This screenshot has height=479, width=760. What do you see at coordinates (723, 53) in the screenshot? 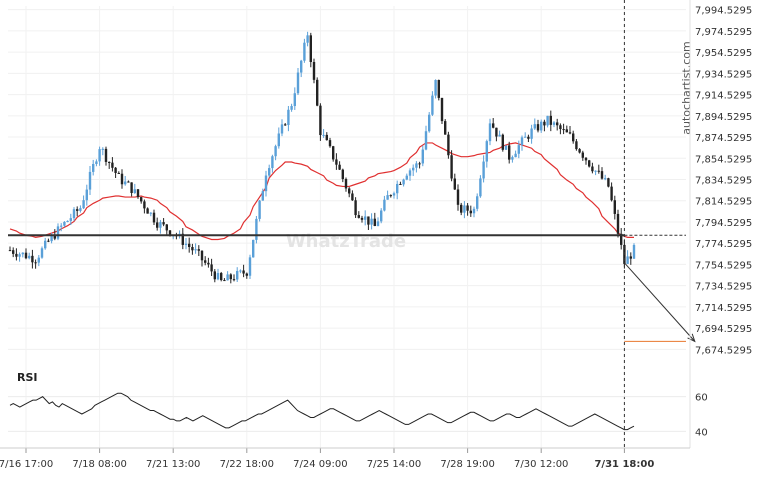
I see `y-tick-label: 7,954.5295` at bounding box center [723, 53].